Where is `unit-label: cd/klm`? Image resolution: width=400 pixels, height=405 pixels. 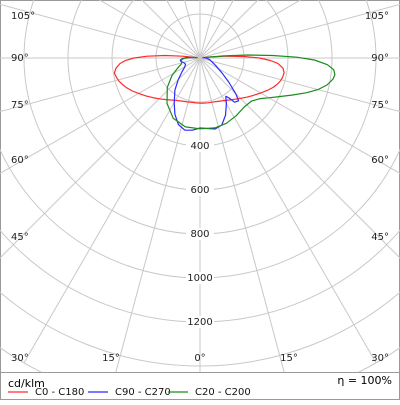 unit-label: cd/klm is located at coordinates (26, 383).